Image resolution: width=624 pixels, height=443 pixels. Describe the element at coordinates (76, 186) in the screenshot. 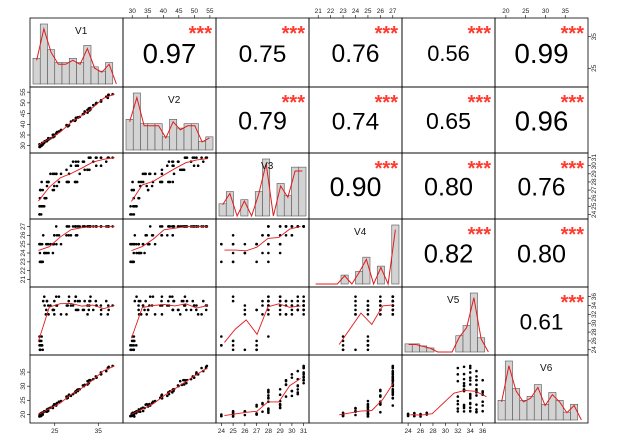

I see `scatter-V3-vs-V1` at that location.